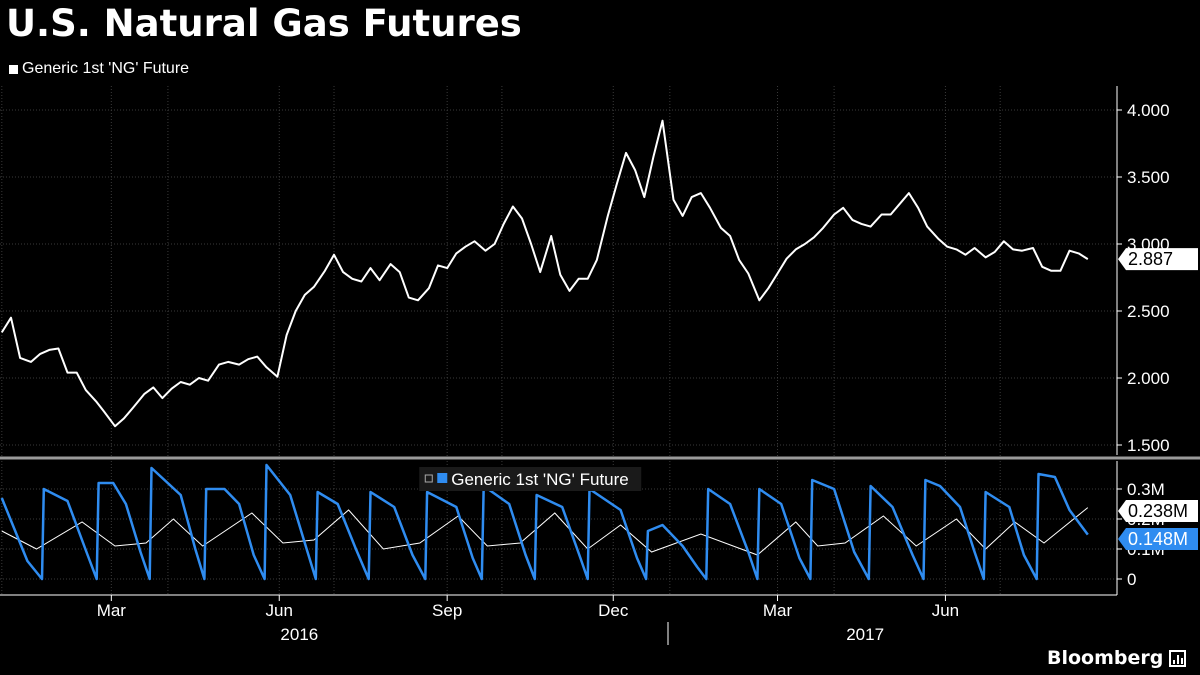 This screenshot has width=1200, height=675. What do you see at coordinates (540, 479) in the screenshot?
I see `bottom-legend-label: Generic 1st 'NG' Future` at bounding box center [540, 479].